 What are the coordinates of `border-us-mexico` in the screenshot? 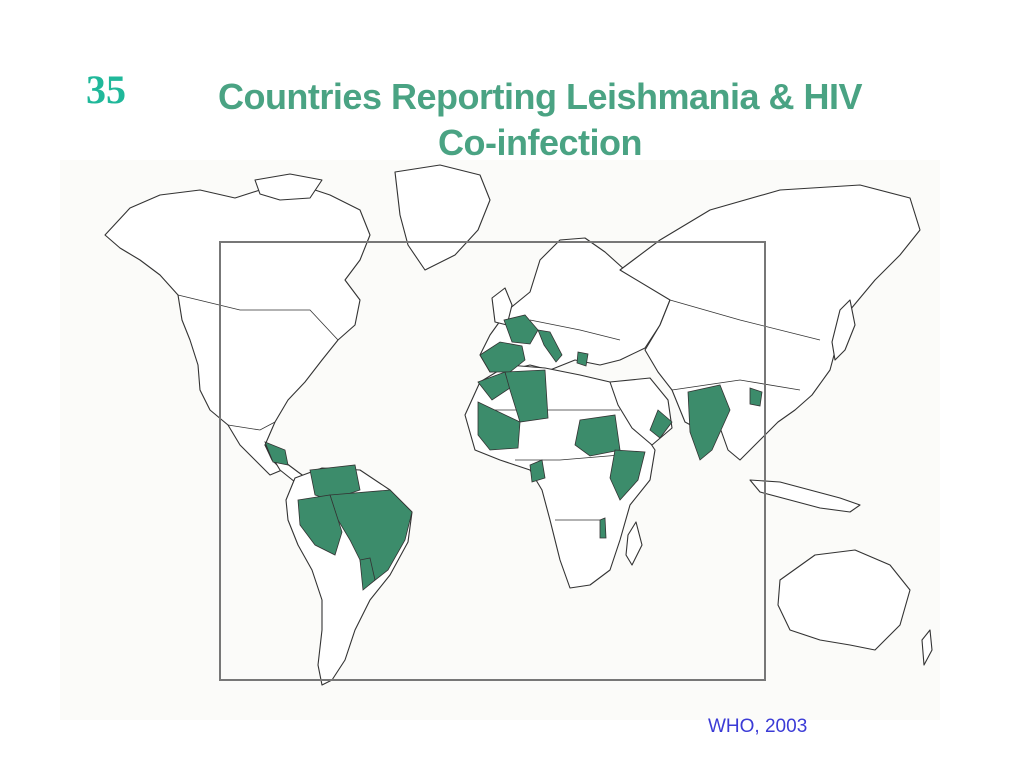 It's located at (251, 426).